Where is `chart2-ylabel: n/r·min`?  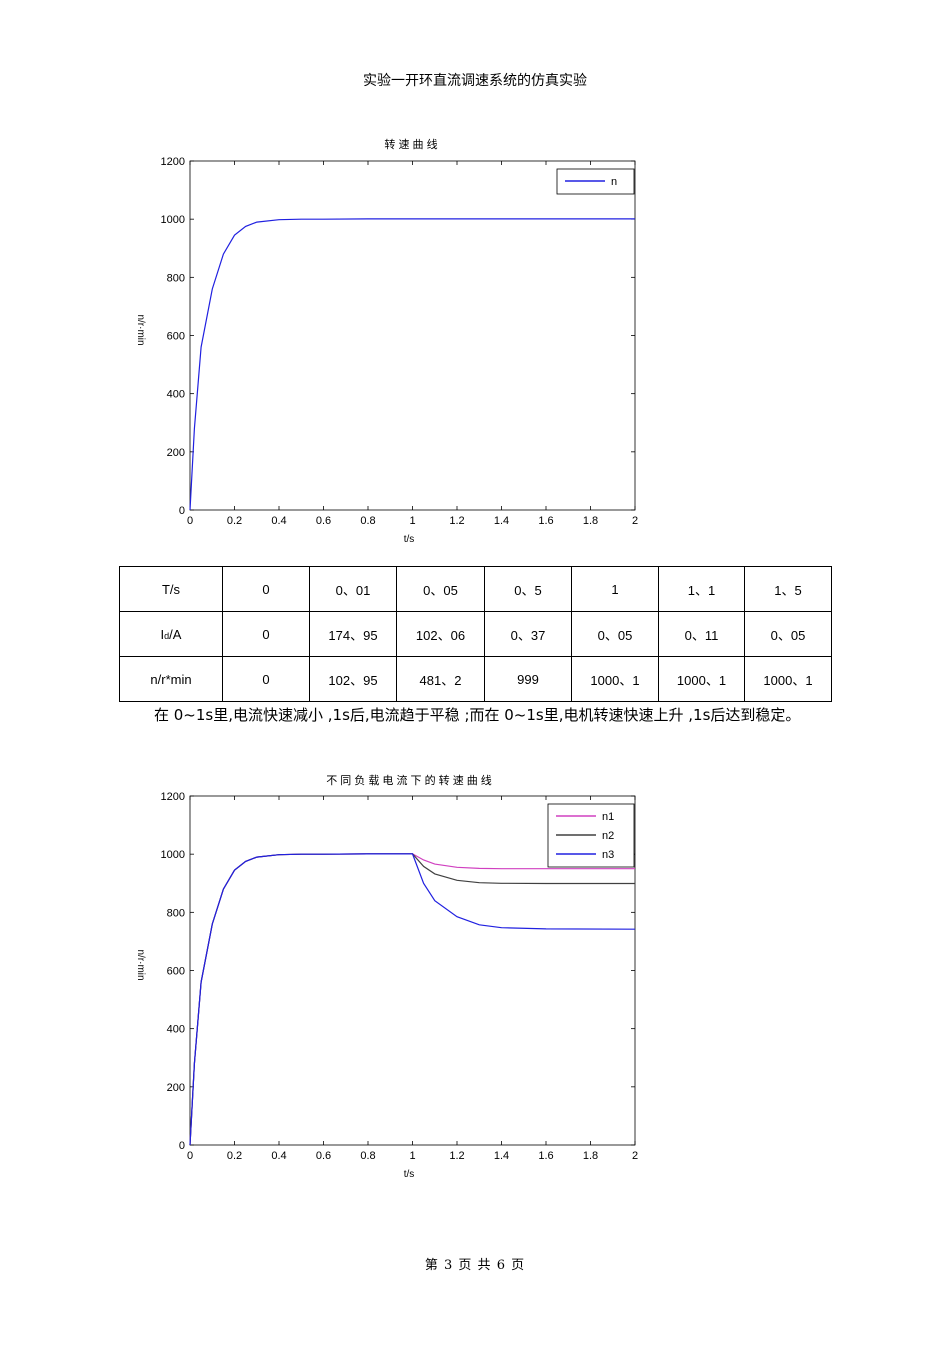 chart2-ylabel: n/r·min is located at coordinates (140, 964).